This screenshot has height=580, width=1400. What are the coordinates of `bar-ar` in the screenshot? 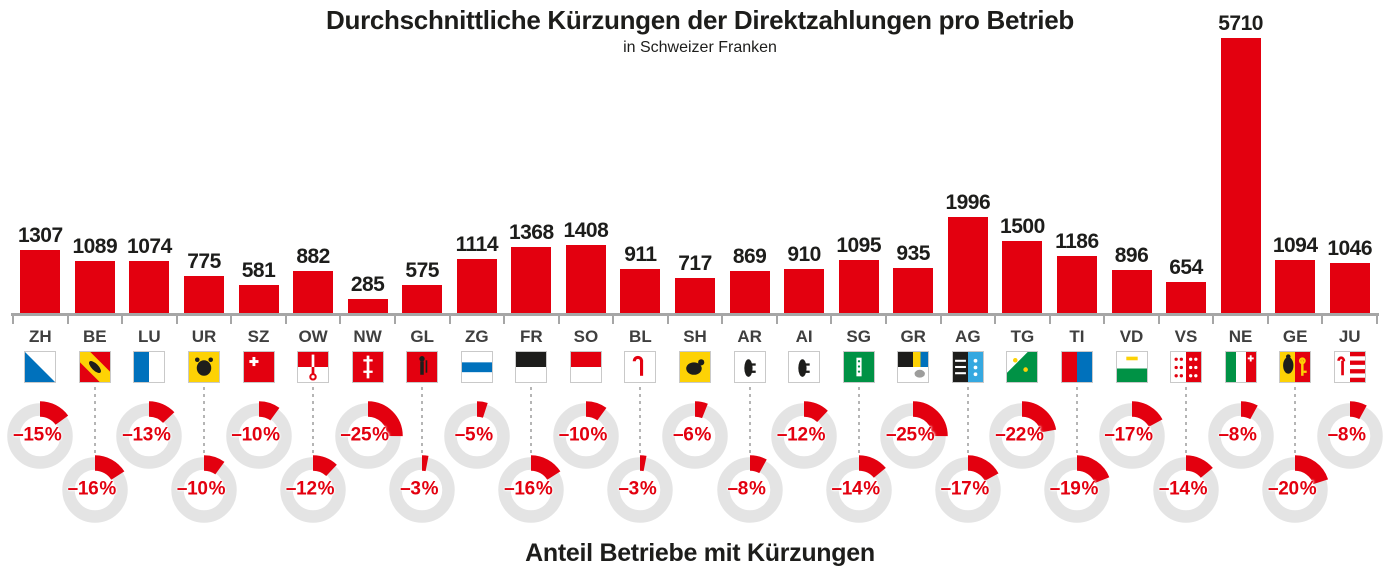 It's located at (749, 292).